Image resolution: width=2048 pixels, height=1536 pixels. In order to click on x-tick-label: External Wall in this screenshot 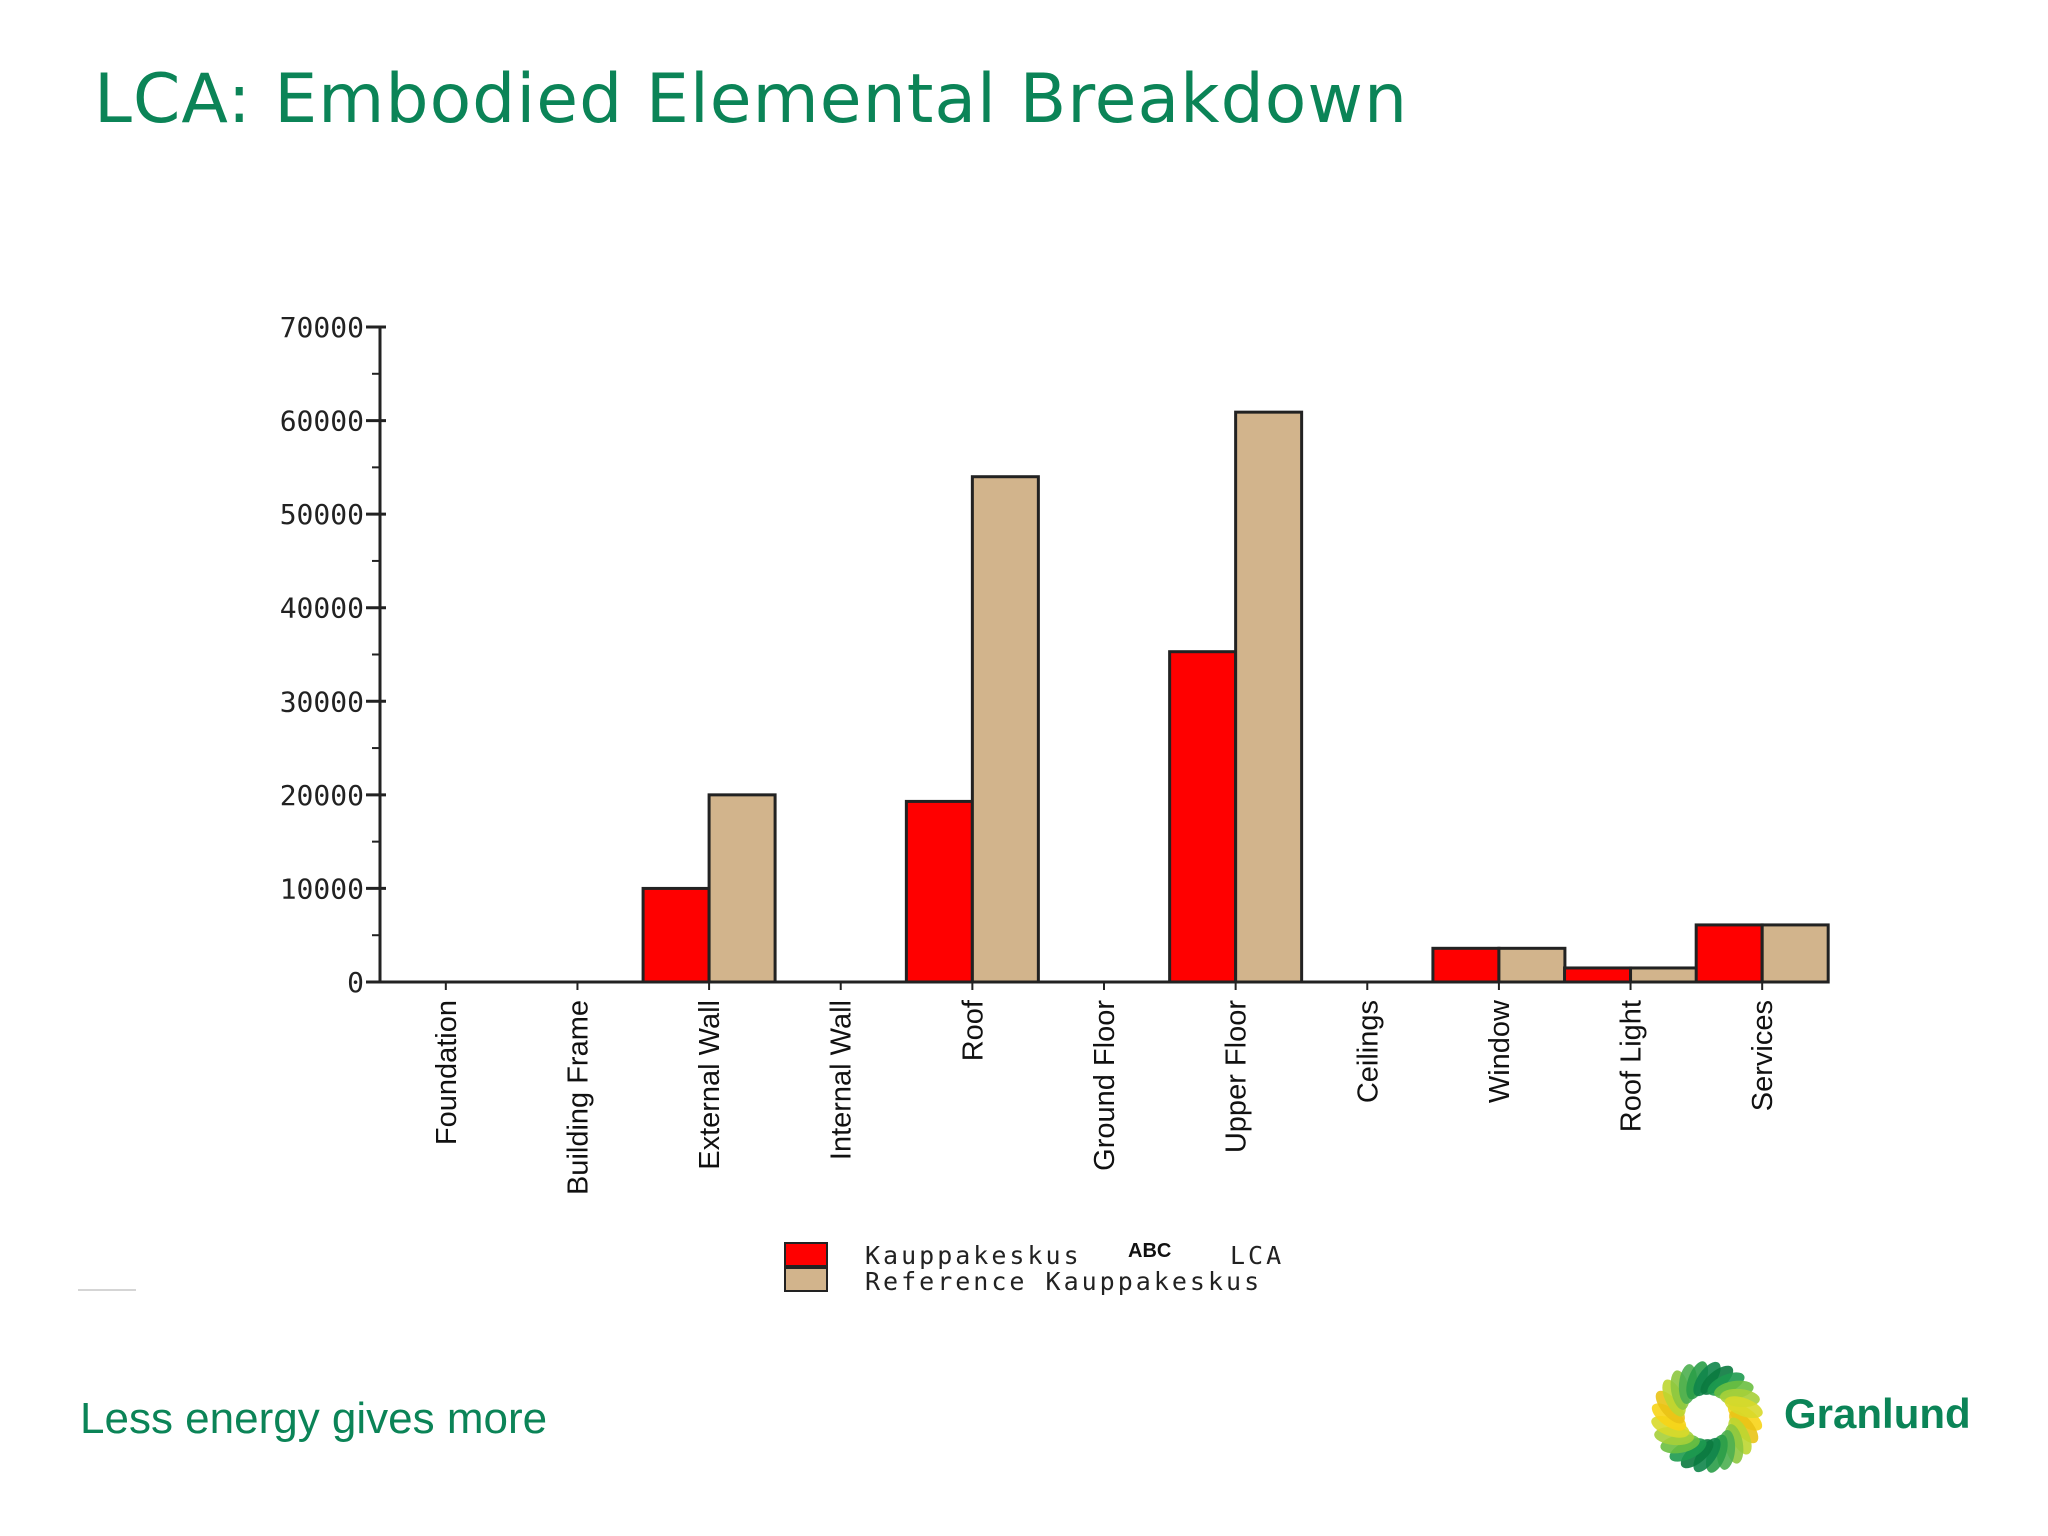, I will do `click(710, 1085)`.